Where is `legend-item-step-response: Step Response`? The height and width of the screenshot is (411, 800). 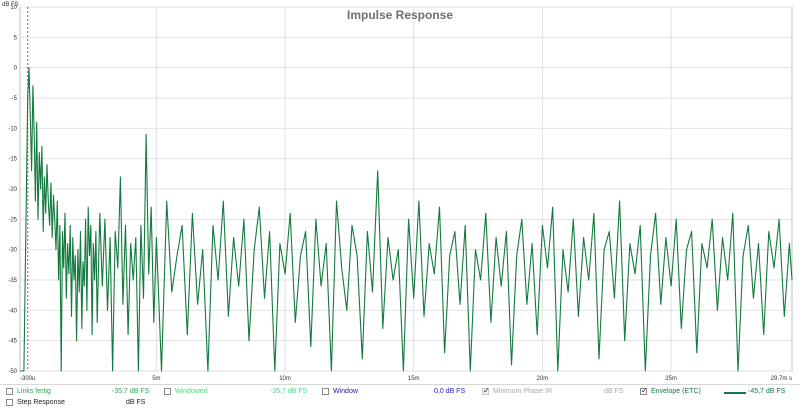 legend-item-step-response: Step Response is located at coordinates (35, 402).